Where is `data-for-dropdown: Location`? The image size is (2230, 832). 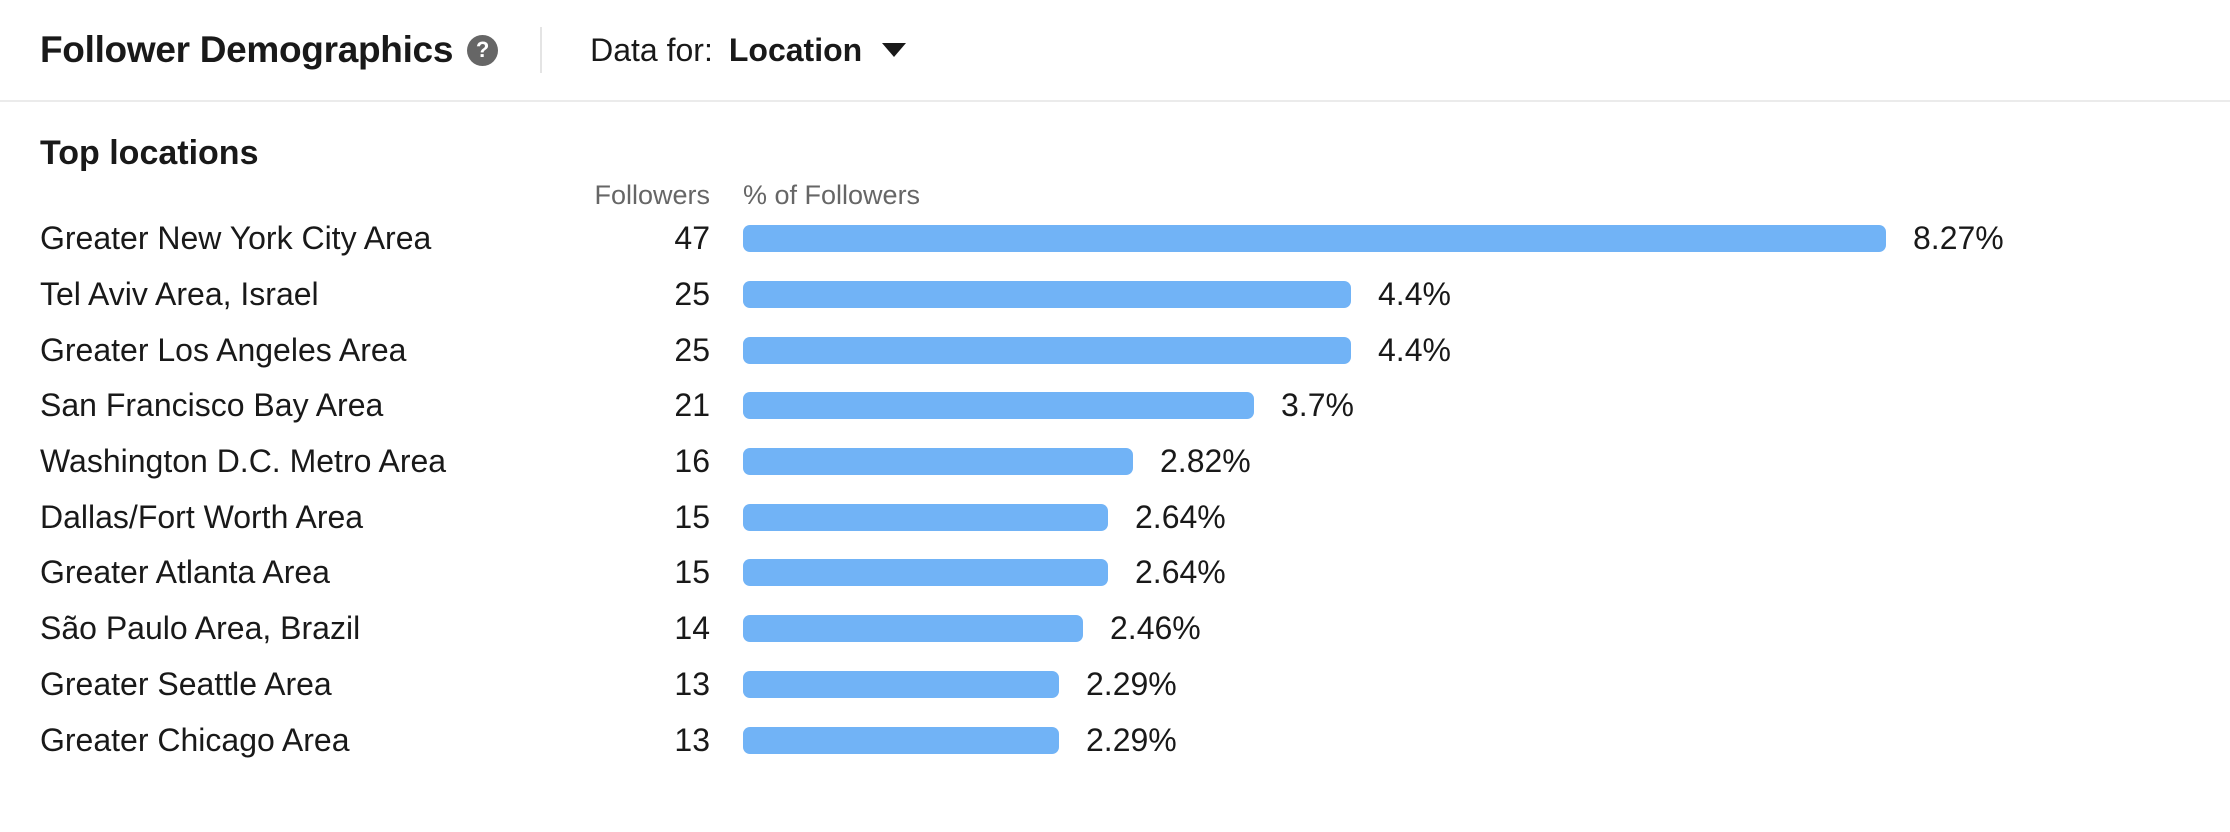
data-for-dropdown: Location is located at coordinates (817, 50).